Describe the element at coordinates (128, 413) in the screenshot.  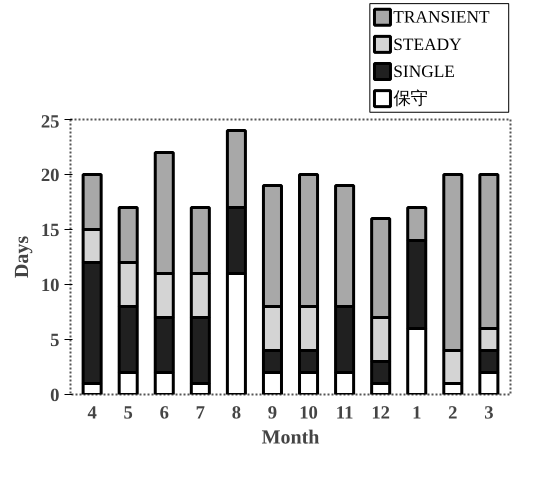
I see `x-tick-label: 5` at that location.